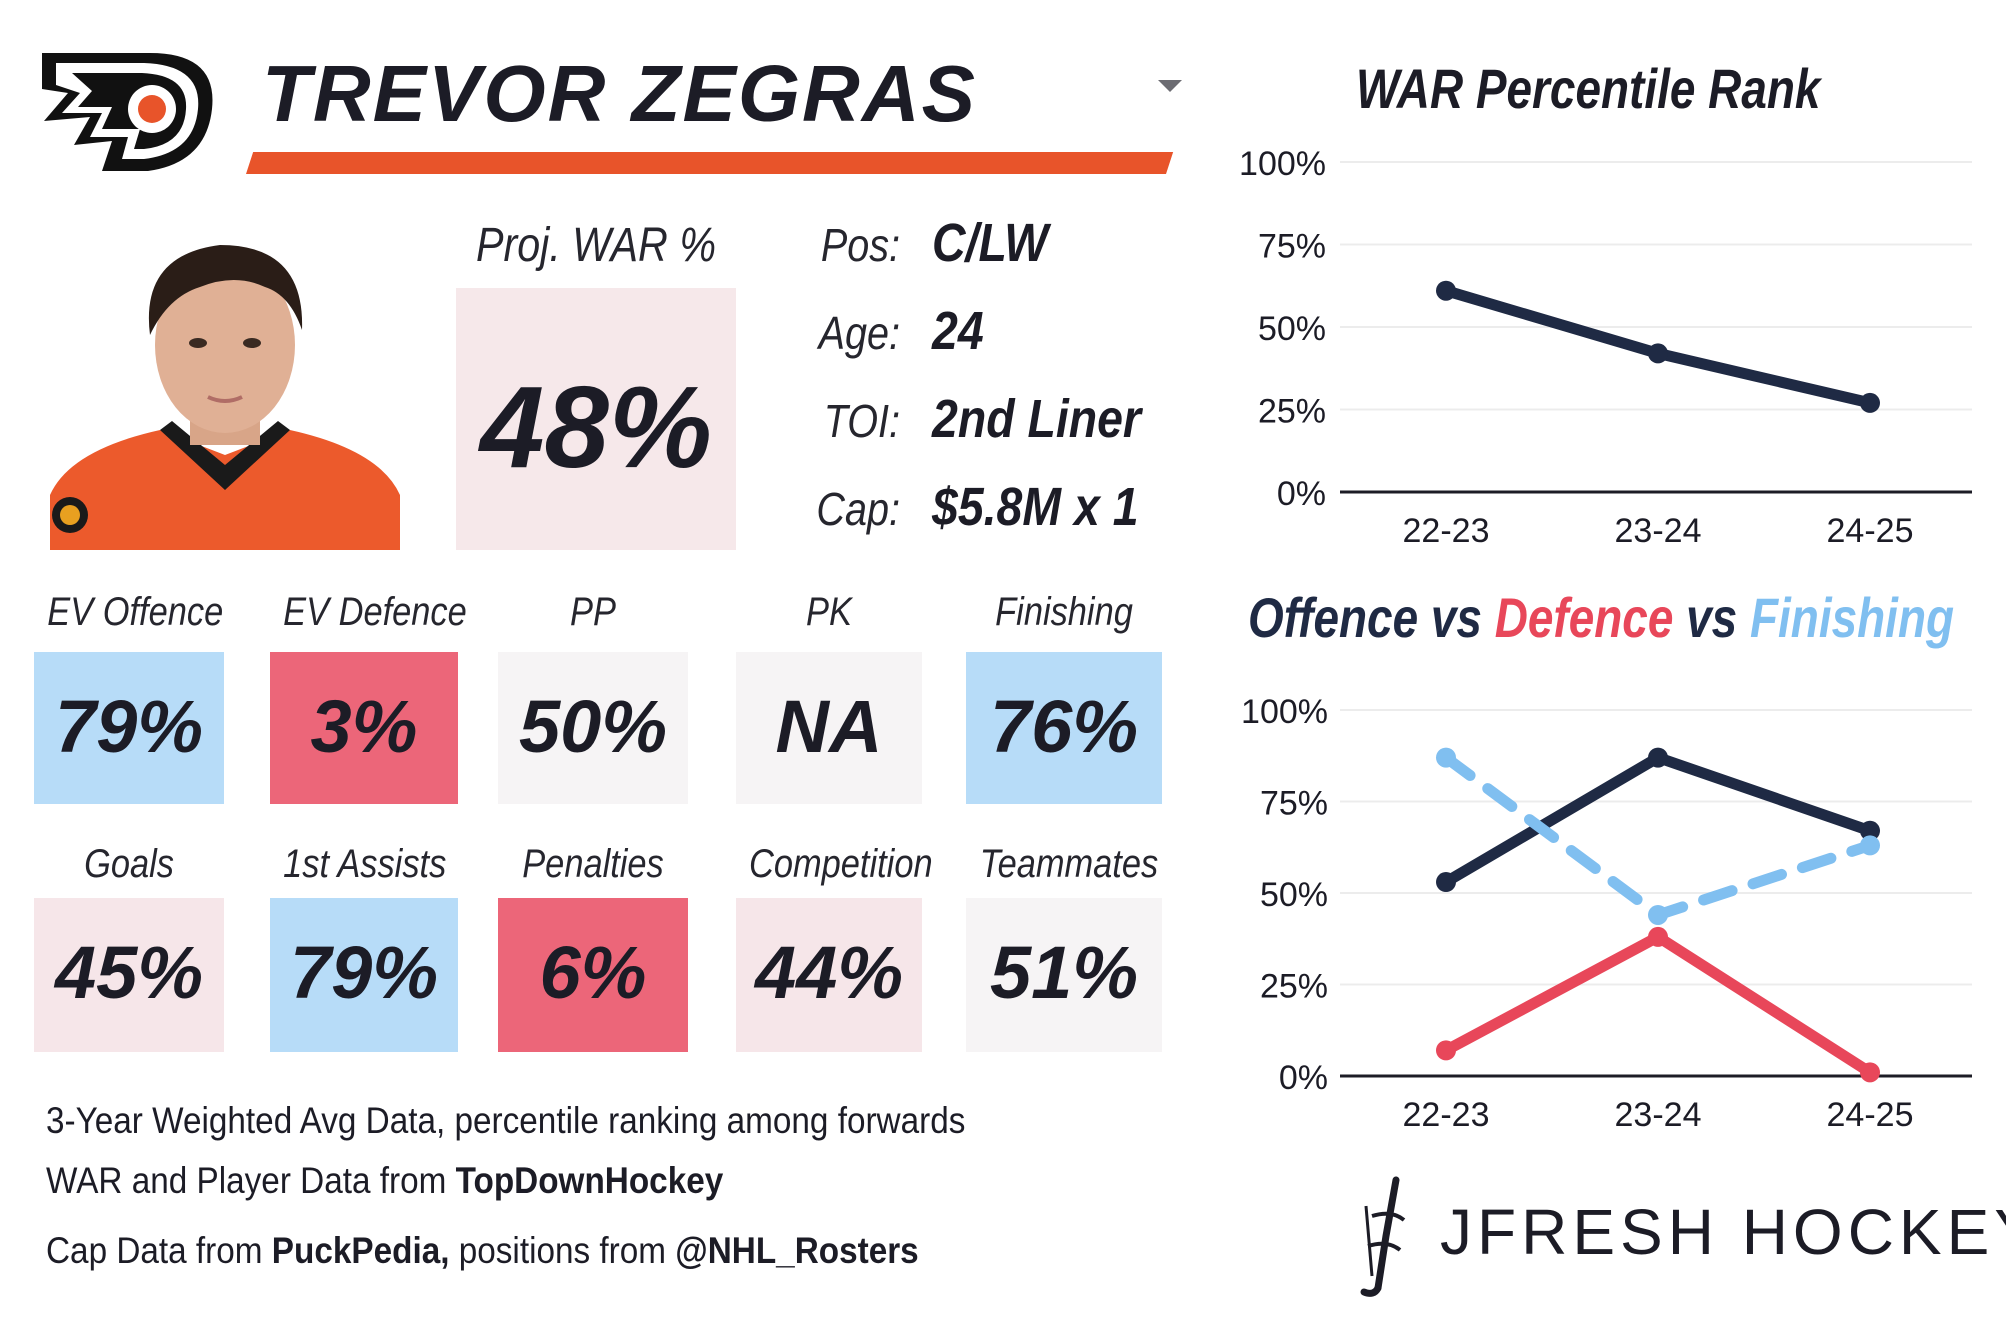  Describe the element at coordinates (859, 333) in the screenshot. I see `info-label-age: Age:` at that location.